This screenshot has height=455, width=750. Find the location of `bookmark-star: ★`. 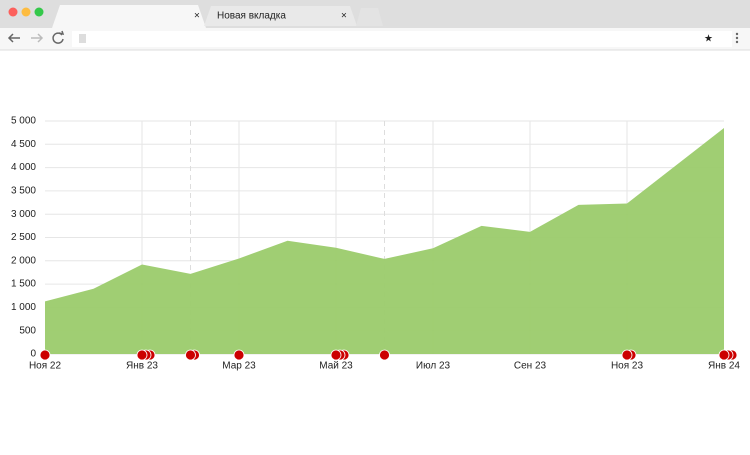

bookmark-star: ★ is located at coordinates (708, 39).